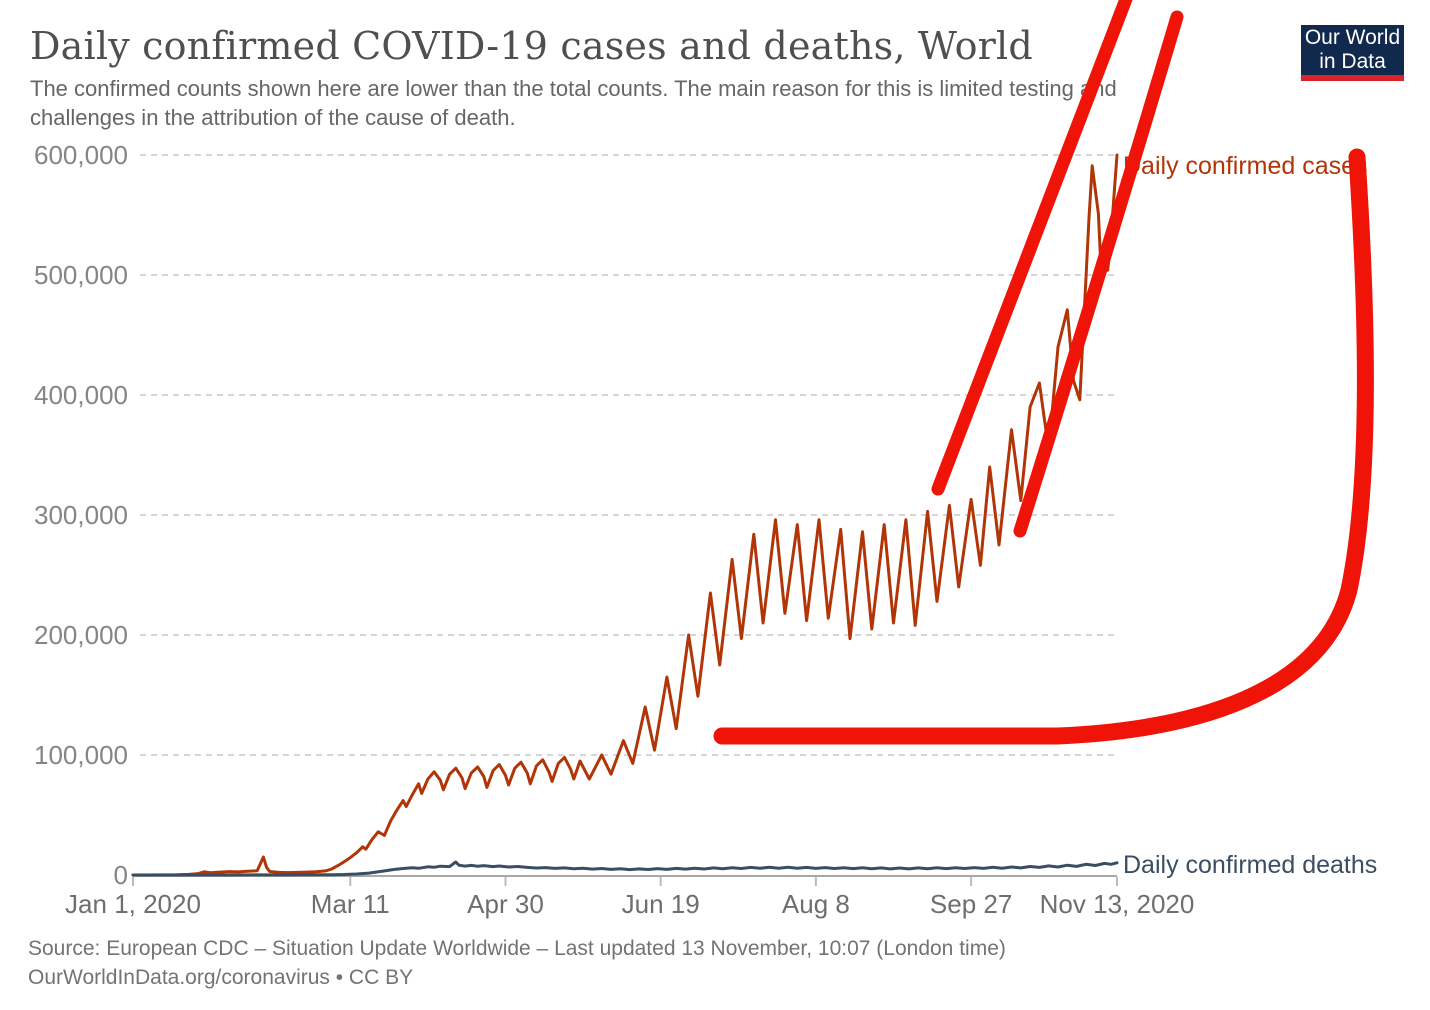  What do you see at coordinates (971, 904) in the screenshot?
I see `x-tick-label: Sep 27` at bounding box center [971, 904].